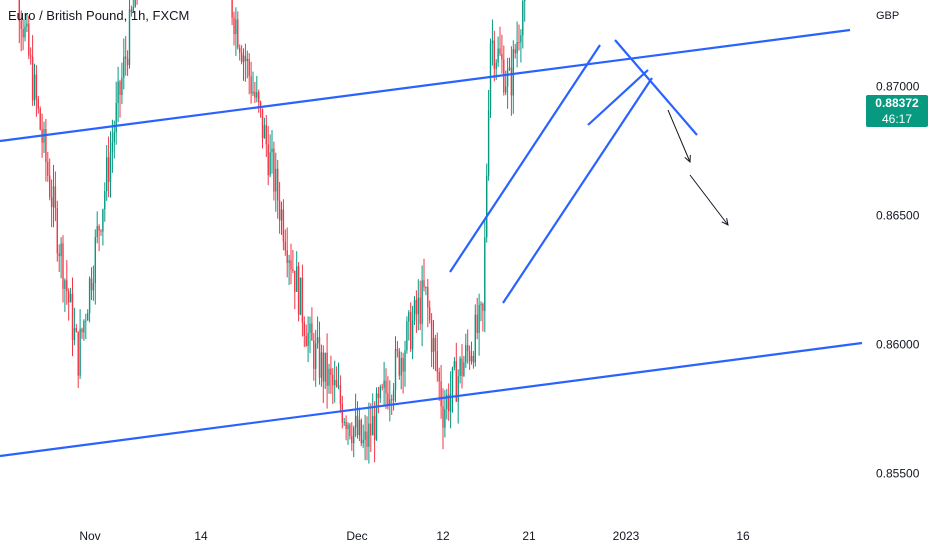  What do you see at coordinates (840, 0) in the screenshot?
I see `tp2-label: tp2` at bounding box center [840, 0].